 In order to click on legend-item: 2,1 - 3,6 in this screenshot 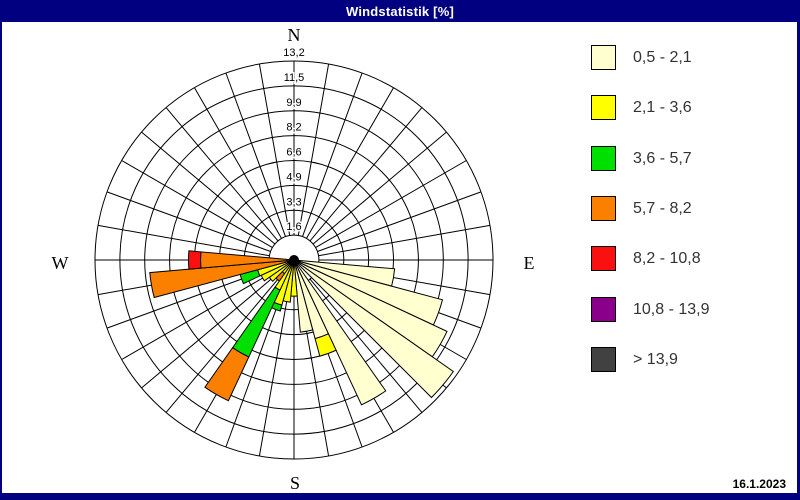, I will do `click(638, 107)`.